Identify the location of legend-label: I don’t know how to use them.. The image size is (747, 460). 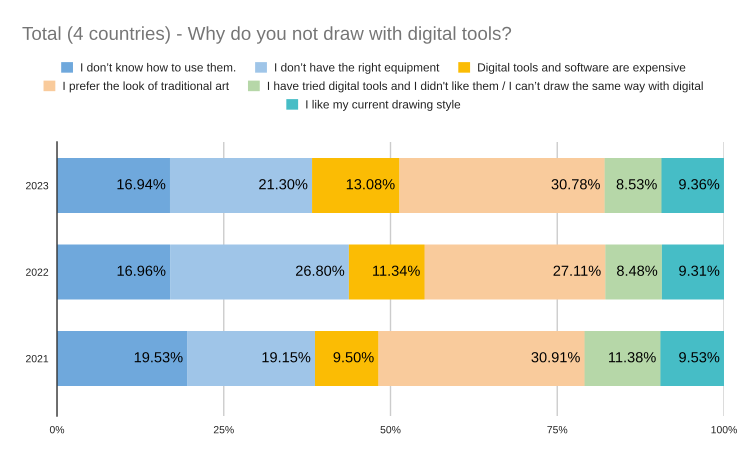
(158, 67).